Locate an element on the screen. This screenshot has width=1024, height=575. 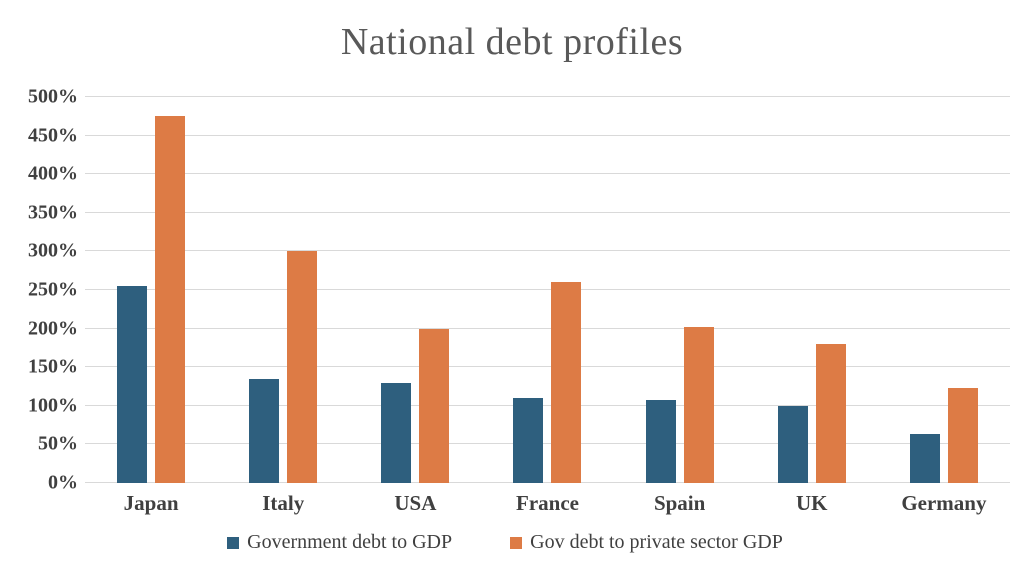
y-tick-label: 100% is located at coordinates (53, 405).